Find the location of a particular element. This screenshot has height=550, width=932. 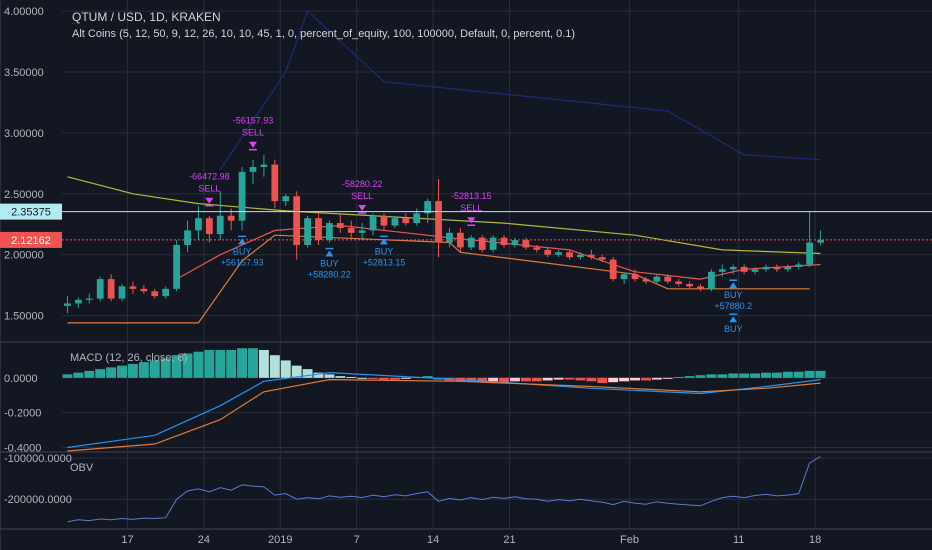

macd-tick-label: -0.2000 is located at coordinates (22, 414).